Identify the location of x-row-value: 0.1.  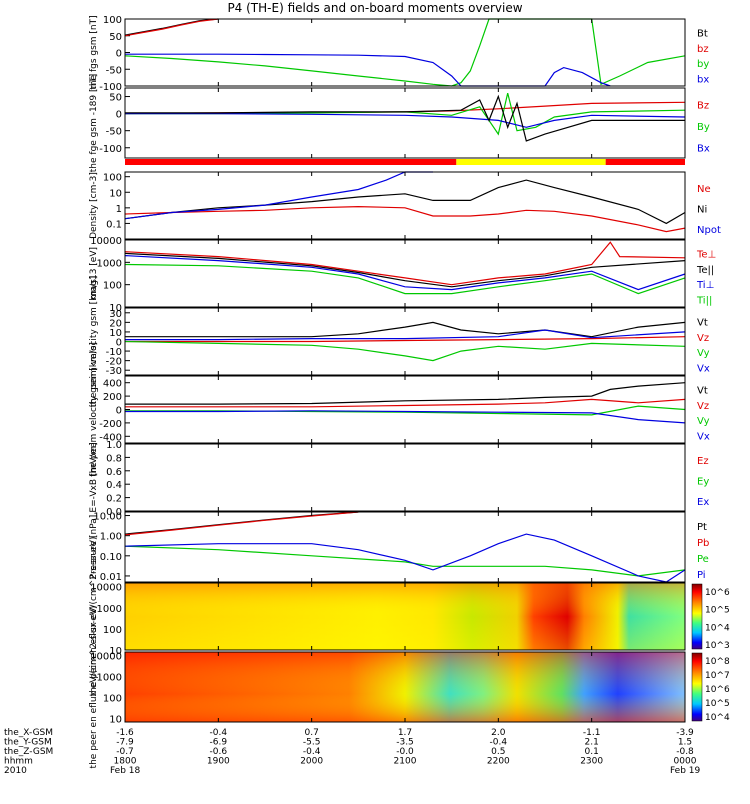
(592, 752).